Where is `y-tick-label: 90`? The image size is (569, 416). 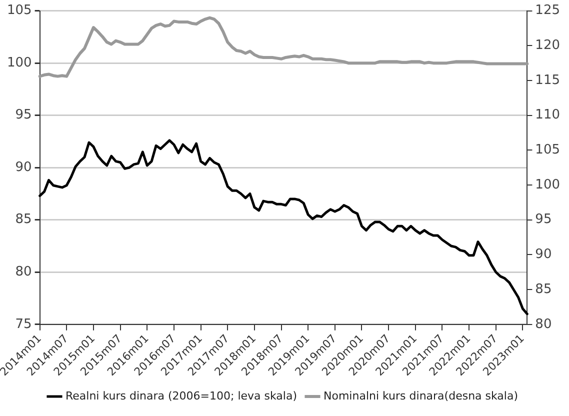 y-tick-label: 90 is located at coordinates (23, 167).